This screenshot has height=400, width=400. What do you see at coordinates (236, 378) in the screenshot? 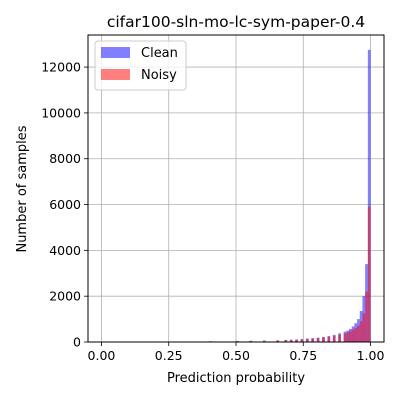
I see `x-axis-label: Prediction probability` at bounding box center [236, 378].